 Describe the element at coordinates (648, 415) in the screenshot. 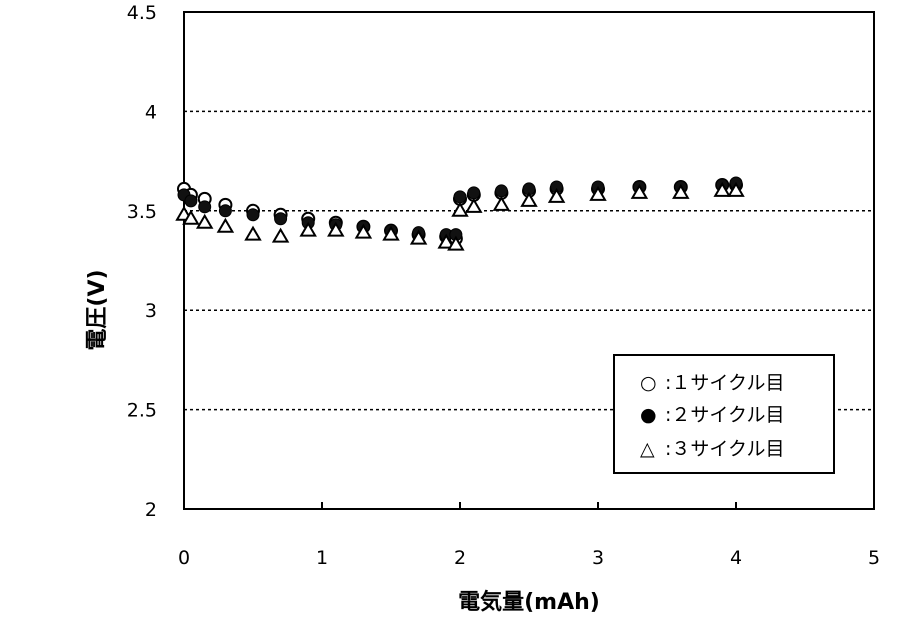

I see `legend-symbol-2: ●` at that location.